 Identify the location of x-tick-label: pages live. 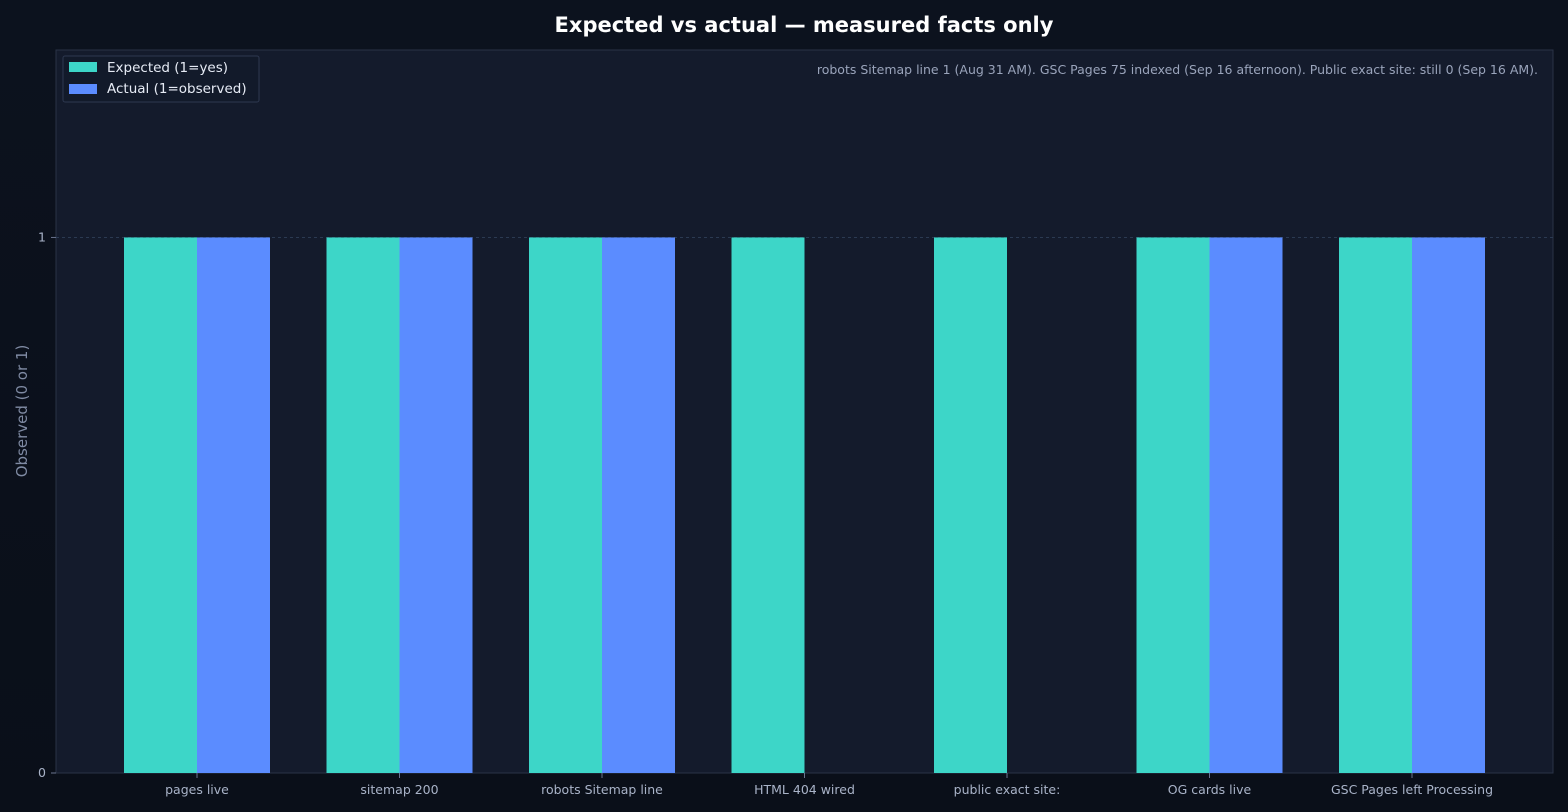
(197, 789).